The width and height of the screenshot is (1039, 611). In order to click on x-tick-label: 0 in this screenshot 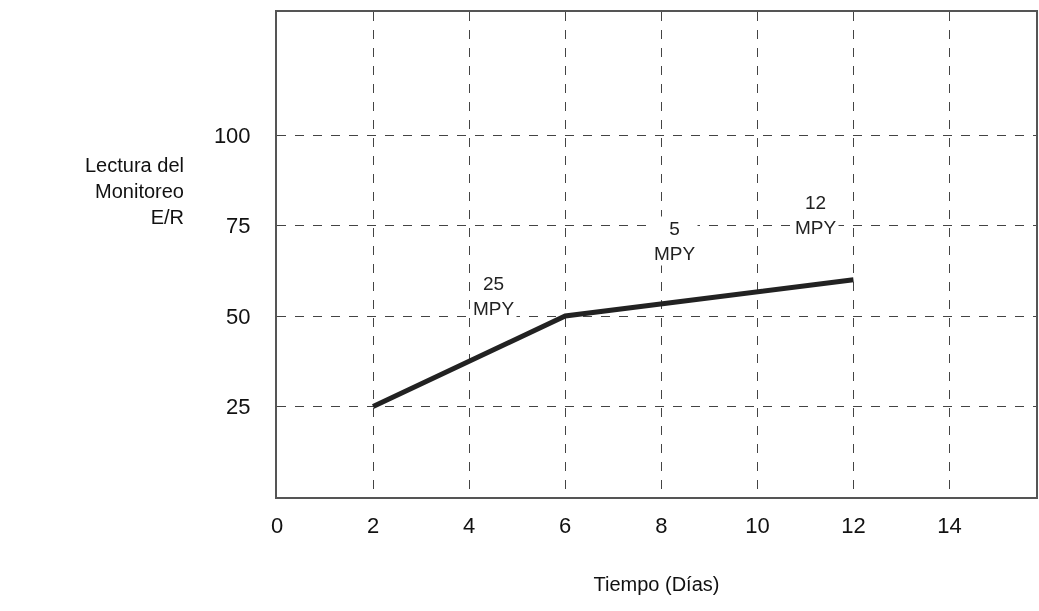, I will do `click(277, 526)`.